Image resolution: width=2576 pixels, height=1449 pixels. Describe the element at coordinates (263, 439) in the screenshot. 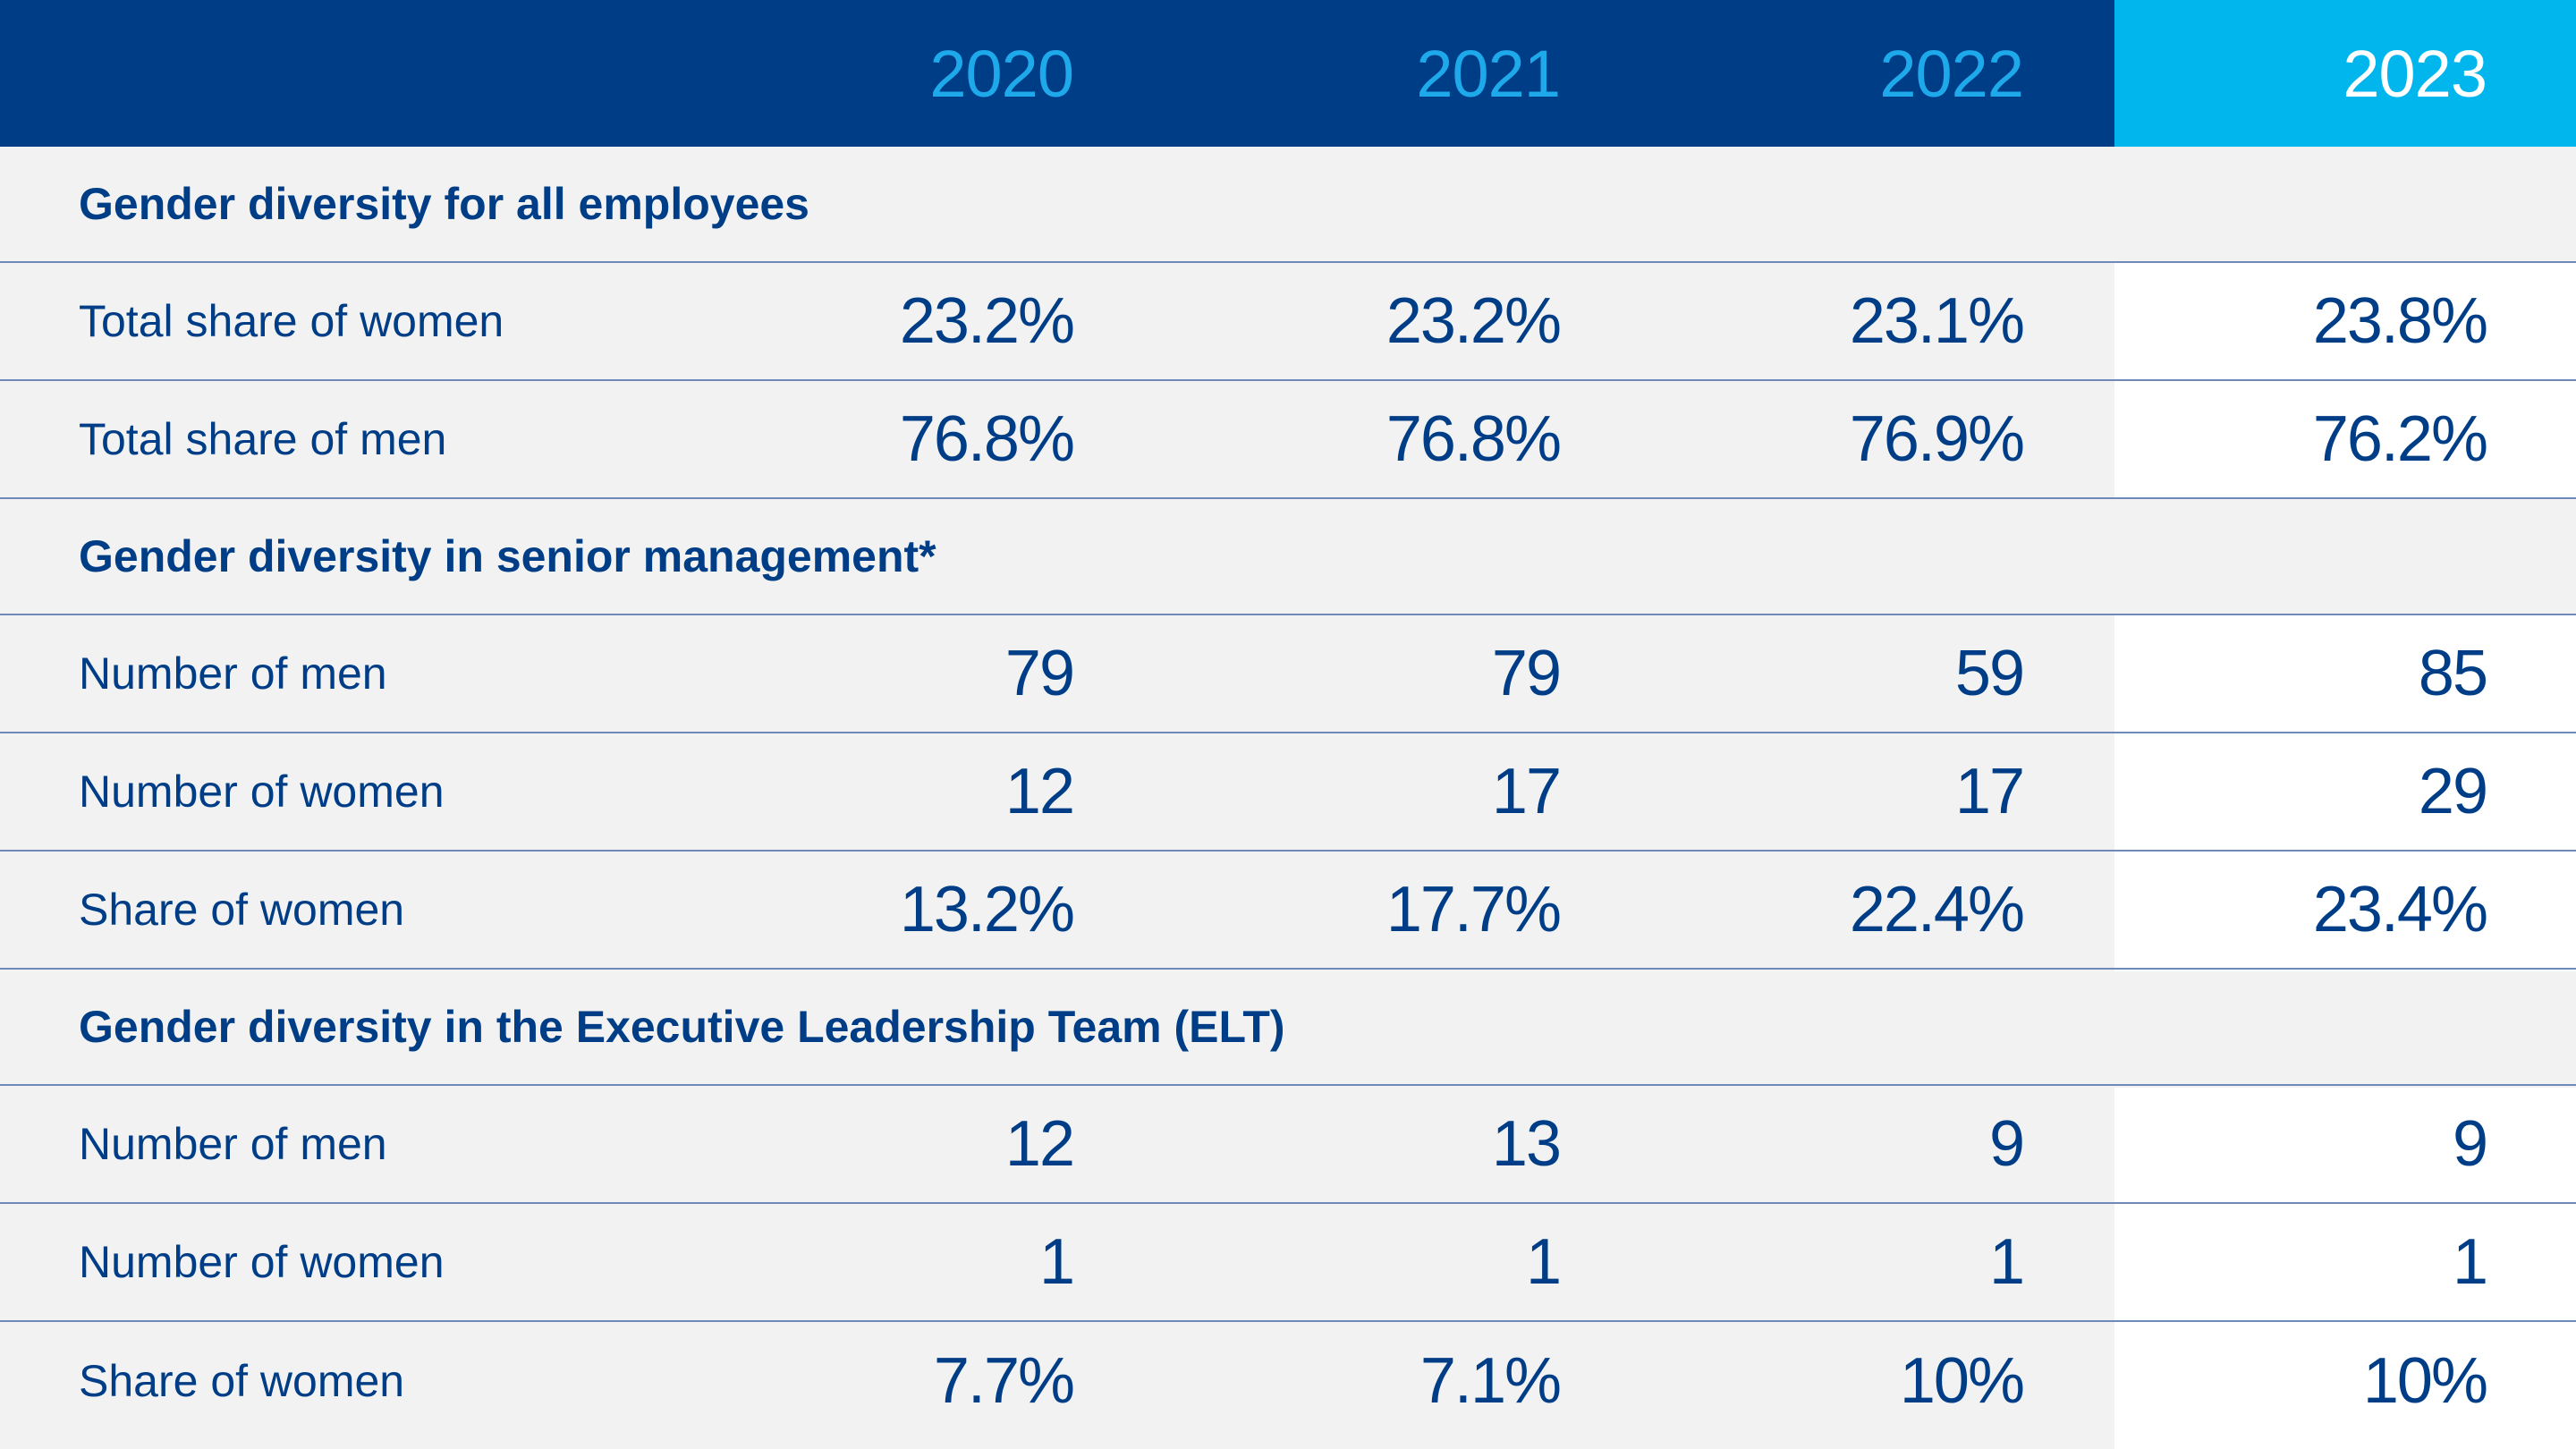

I see `row-label: Total share of men` at that location.